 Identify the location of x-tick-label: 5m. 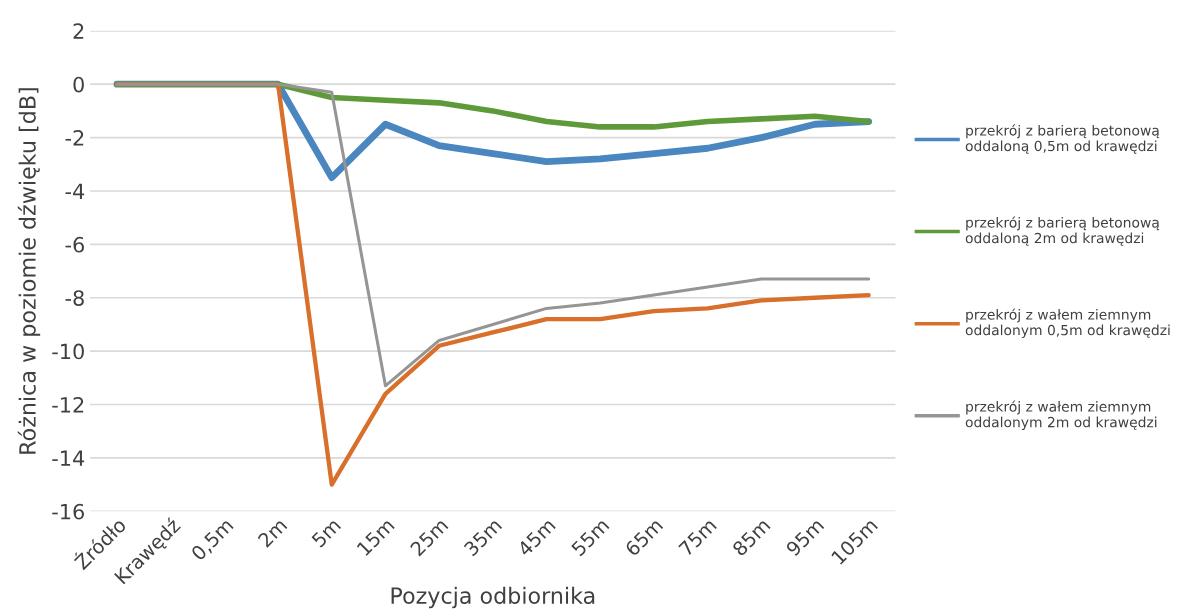
(326, 532).